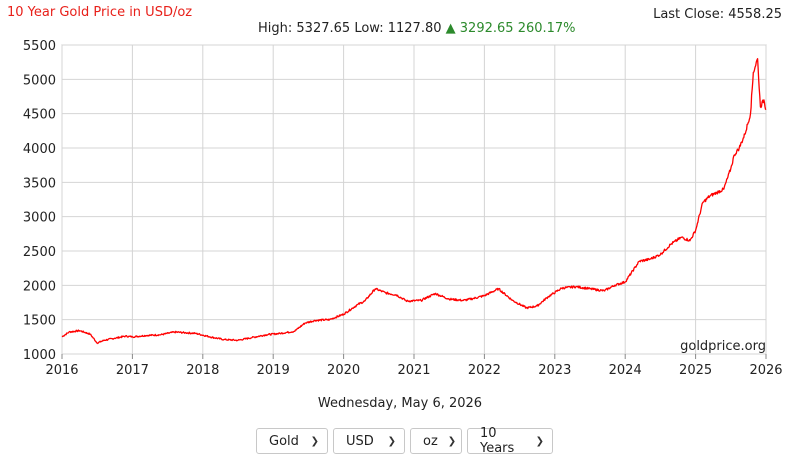  Describe the element at coordinates (546, 28) in the screenshot. I see `change-percent: 260.17%` at that location.